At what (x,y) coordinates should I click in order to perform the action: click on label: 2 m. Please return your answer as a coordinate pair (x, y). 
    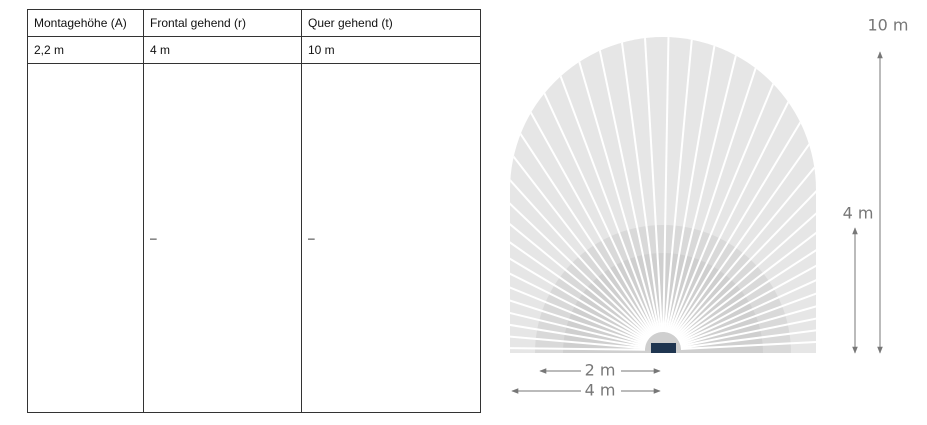
    Looking at the image, I should click on (600, 370).